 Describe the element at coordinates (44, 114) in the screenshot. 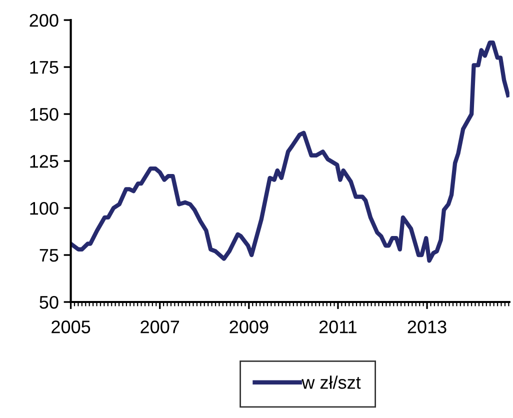

I see `y-tick-label: 150` at that location.